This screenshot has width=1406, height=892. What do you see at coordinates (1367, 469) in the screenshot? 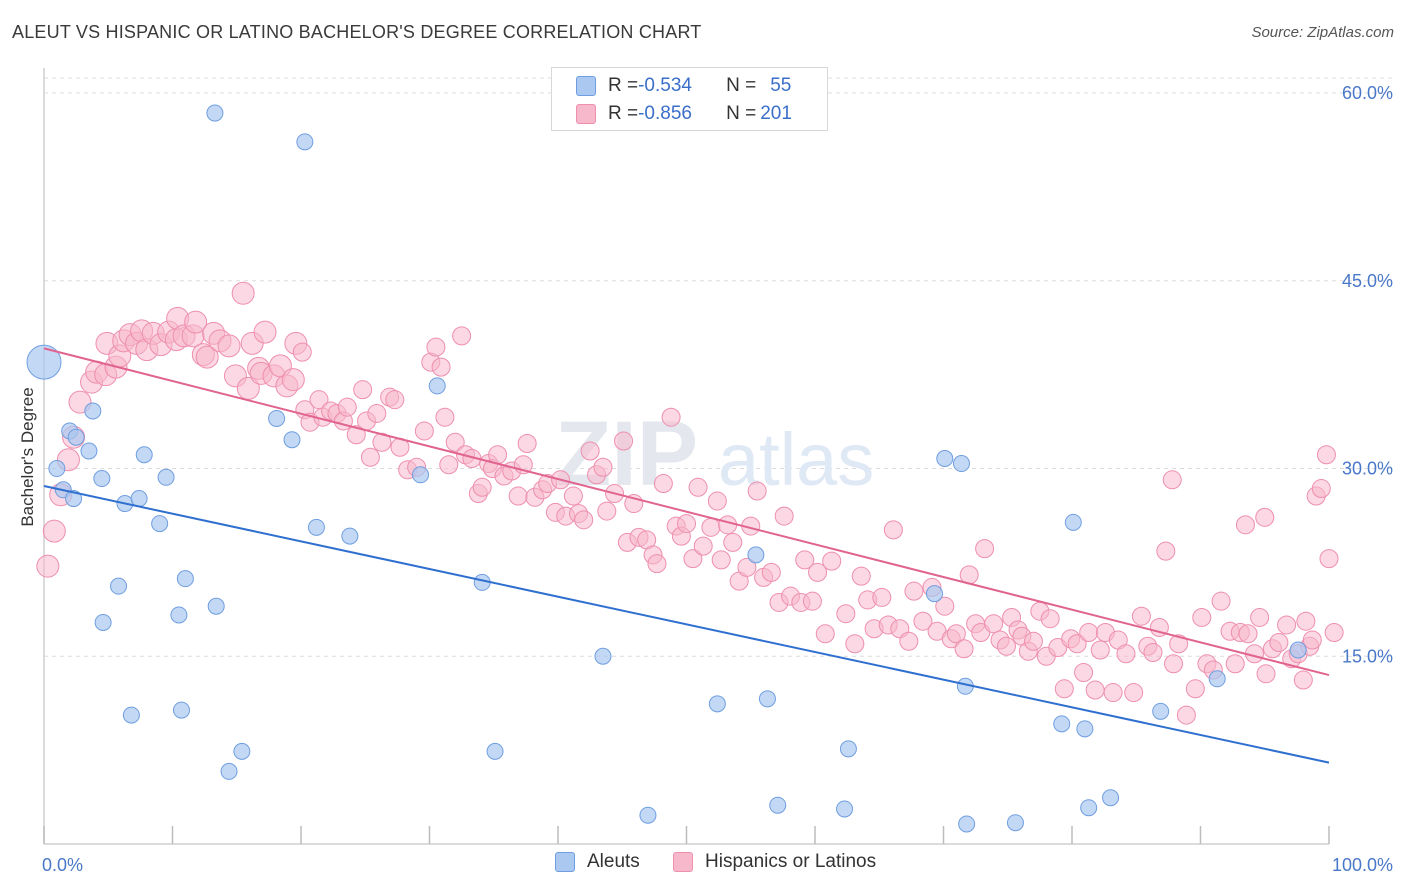
I see `y-tick-label: 30.0%` at bounding box center [1367, 469].